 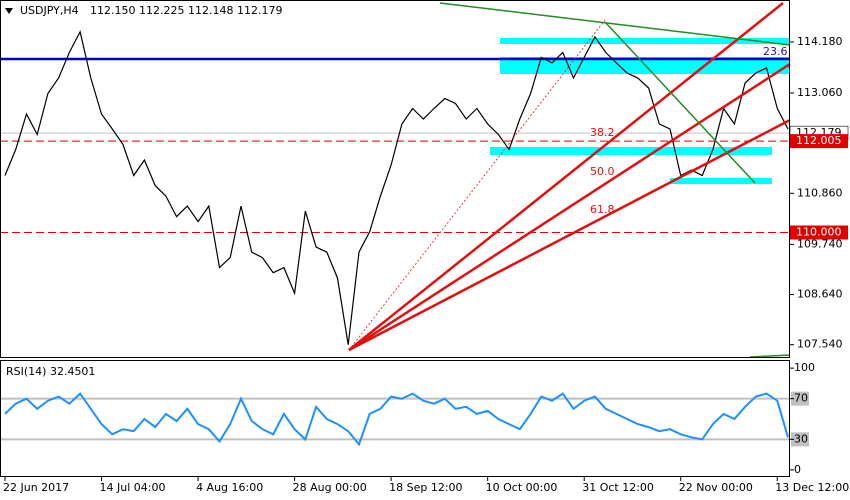 I want to click on y-tick-label: 110.860, so click(x=820, y=192).